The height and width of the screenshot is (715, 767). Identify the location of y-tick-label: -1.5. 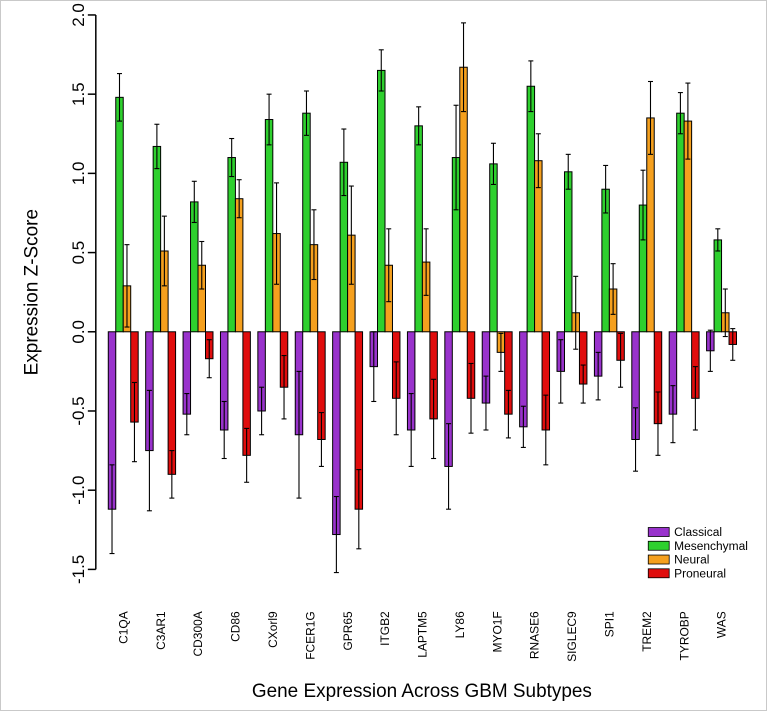
(78, 569).